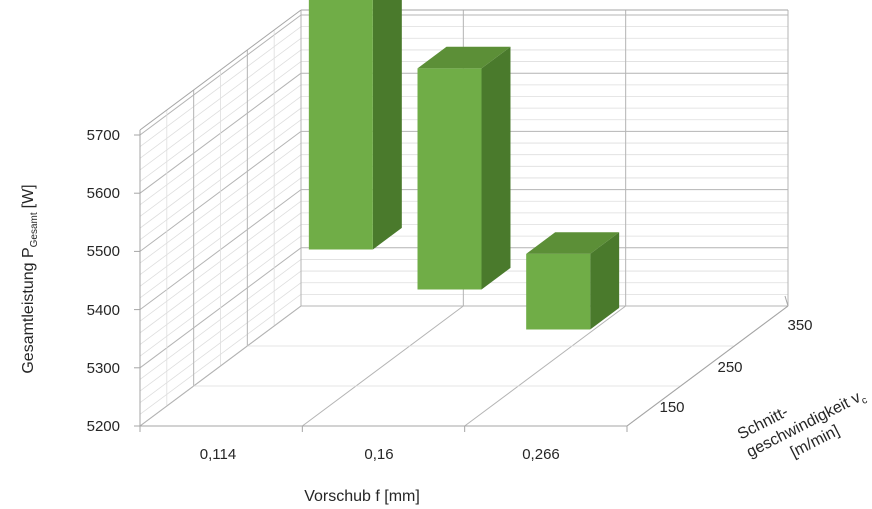 The width and height of the screenshot is (872, 509). What do you see at coordinates (378, 454) in the screenshot?
I see `x-tick-label: 0,16` at bounding box center [378, 454].